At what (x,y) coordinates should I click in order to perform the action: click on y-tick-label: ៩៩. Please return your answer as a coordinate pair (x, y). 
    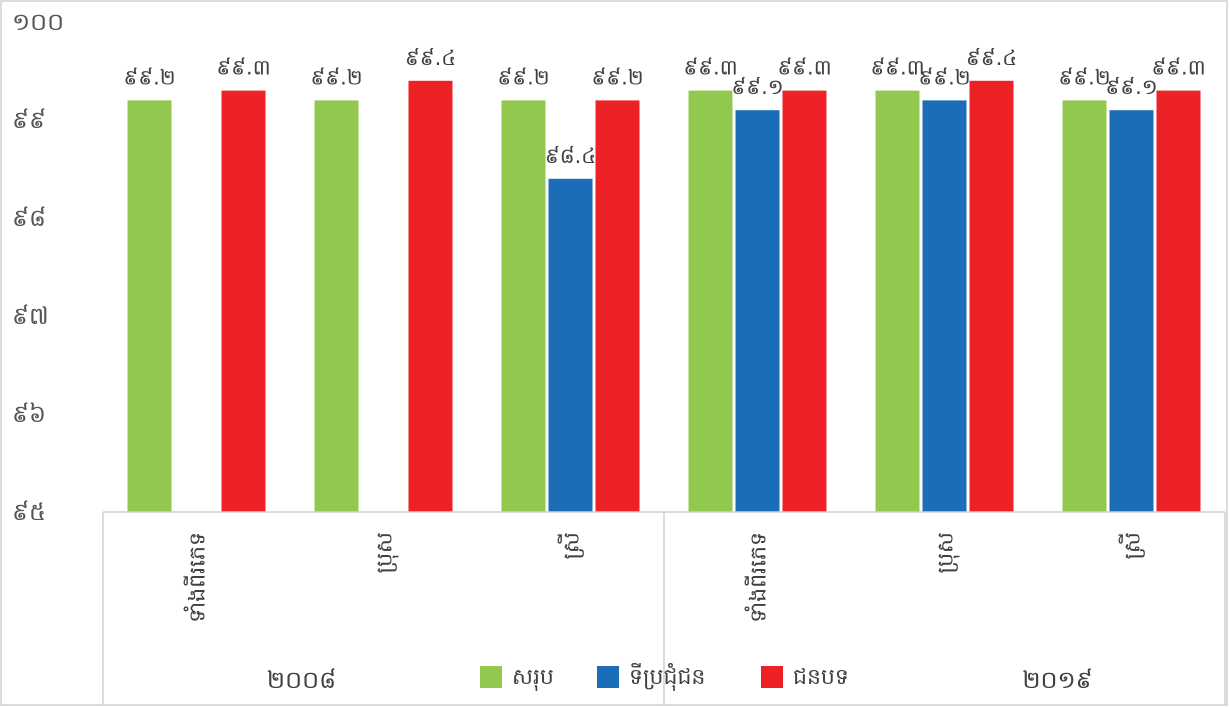
    Looking at the image, I should click on (29, 120).